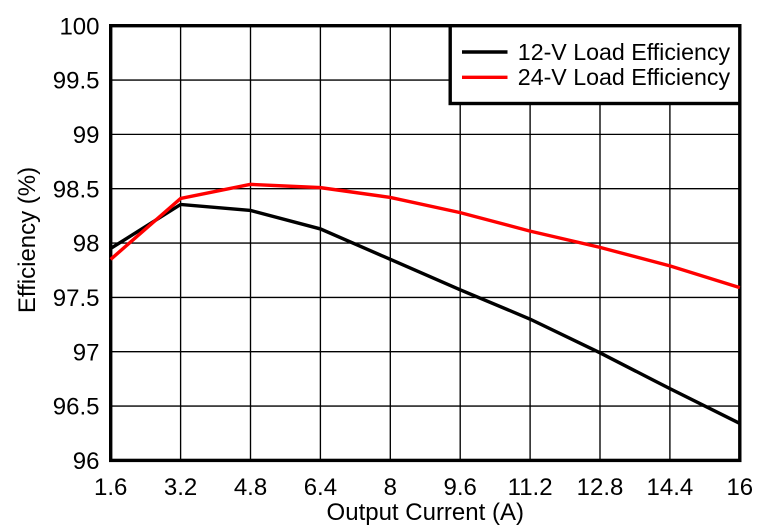  I want to click on svg-text: 4.8, so click(250, 487).